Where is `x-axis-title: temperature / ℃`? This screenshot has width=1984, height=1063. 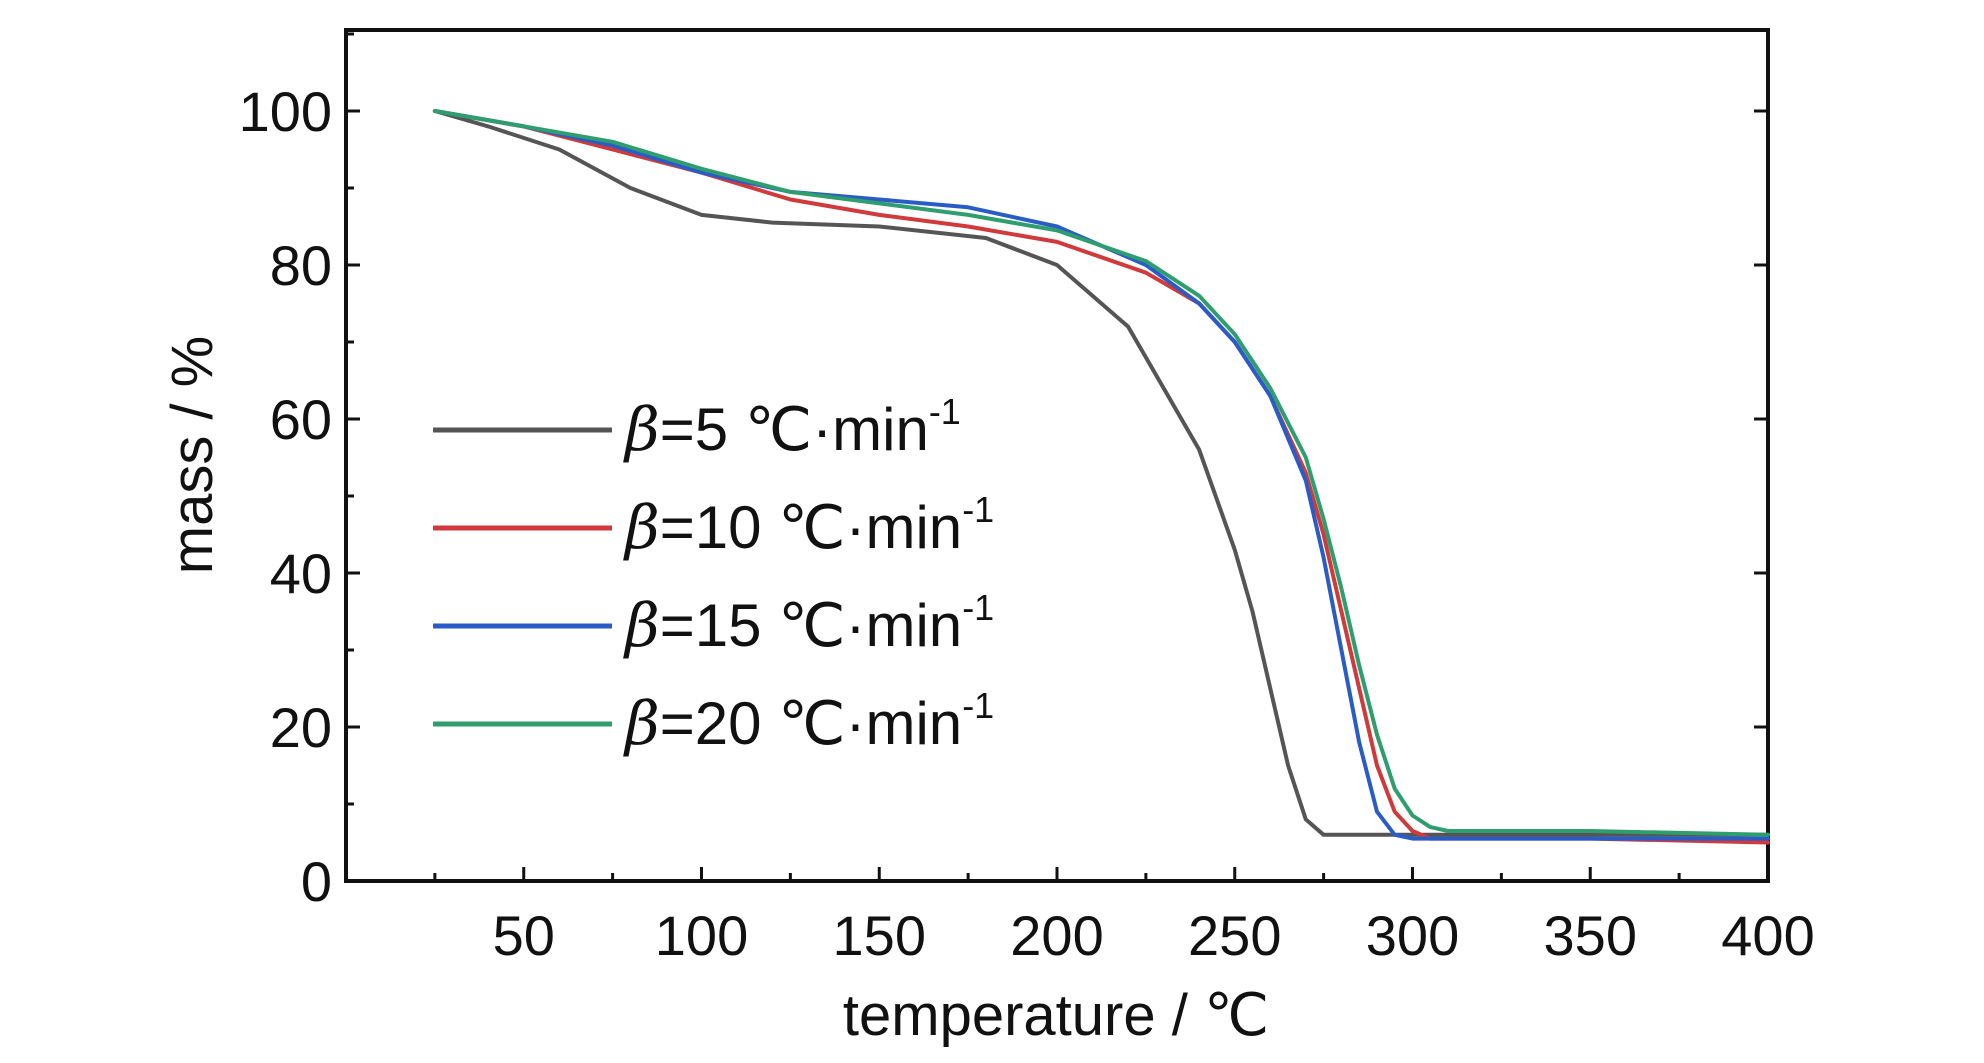 x-axis-title: temperature / ℃ is located at coordinates (1056, 1015).